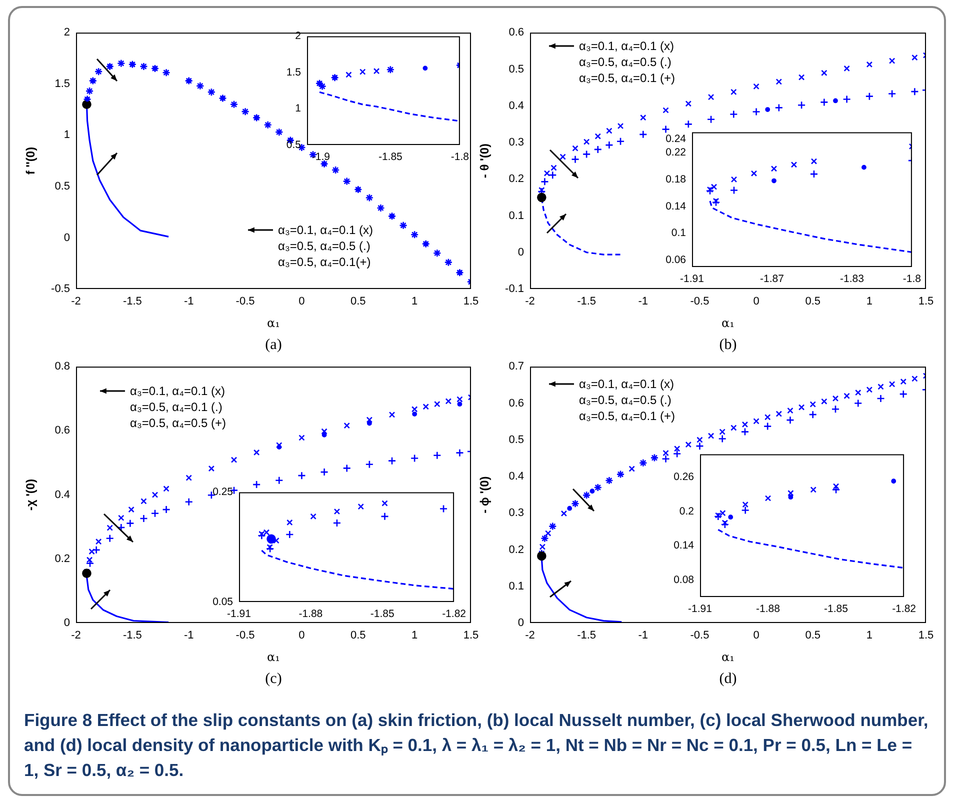 This screenshot has width=954, height=801. What do you see at coordinates (852, 279) in the screenshot?
I see `x-tick-label: -1.83` at bounding box center [852, 279].